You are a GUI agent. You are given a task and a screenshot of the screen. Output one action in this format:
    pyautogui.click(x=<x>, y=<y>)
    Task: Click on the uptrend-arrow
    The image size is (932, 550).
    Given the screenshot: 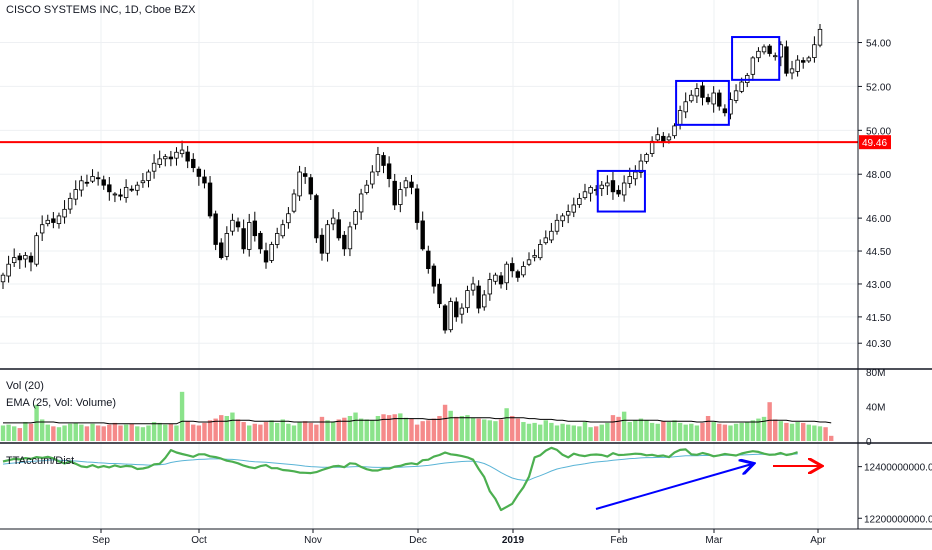 What is the action you would take?
    pyautogui.click(x=673, y=487)
    